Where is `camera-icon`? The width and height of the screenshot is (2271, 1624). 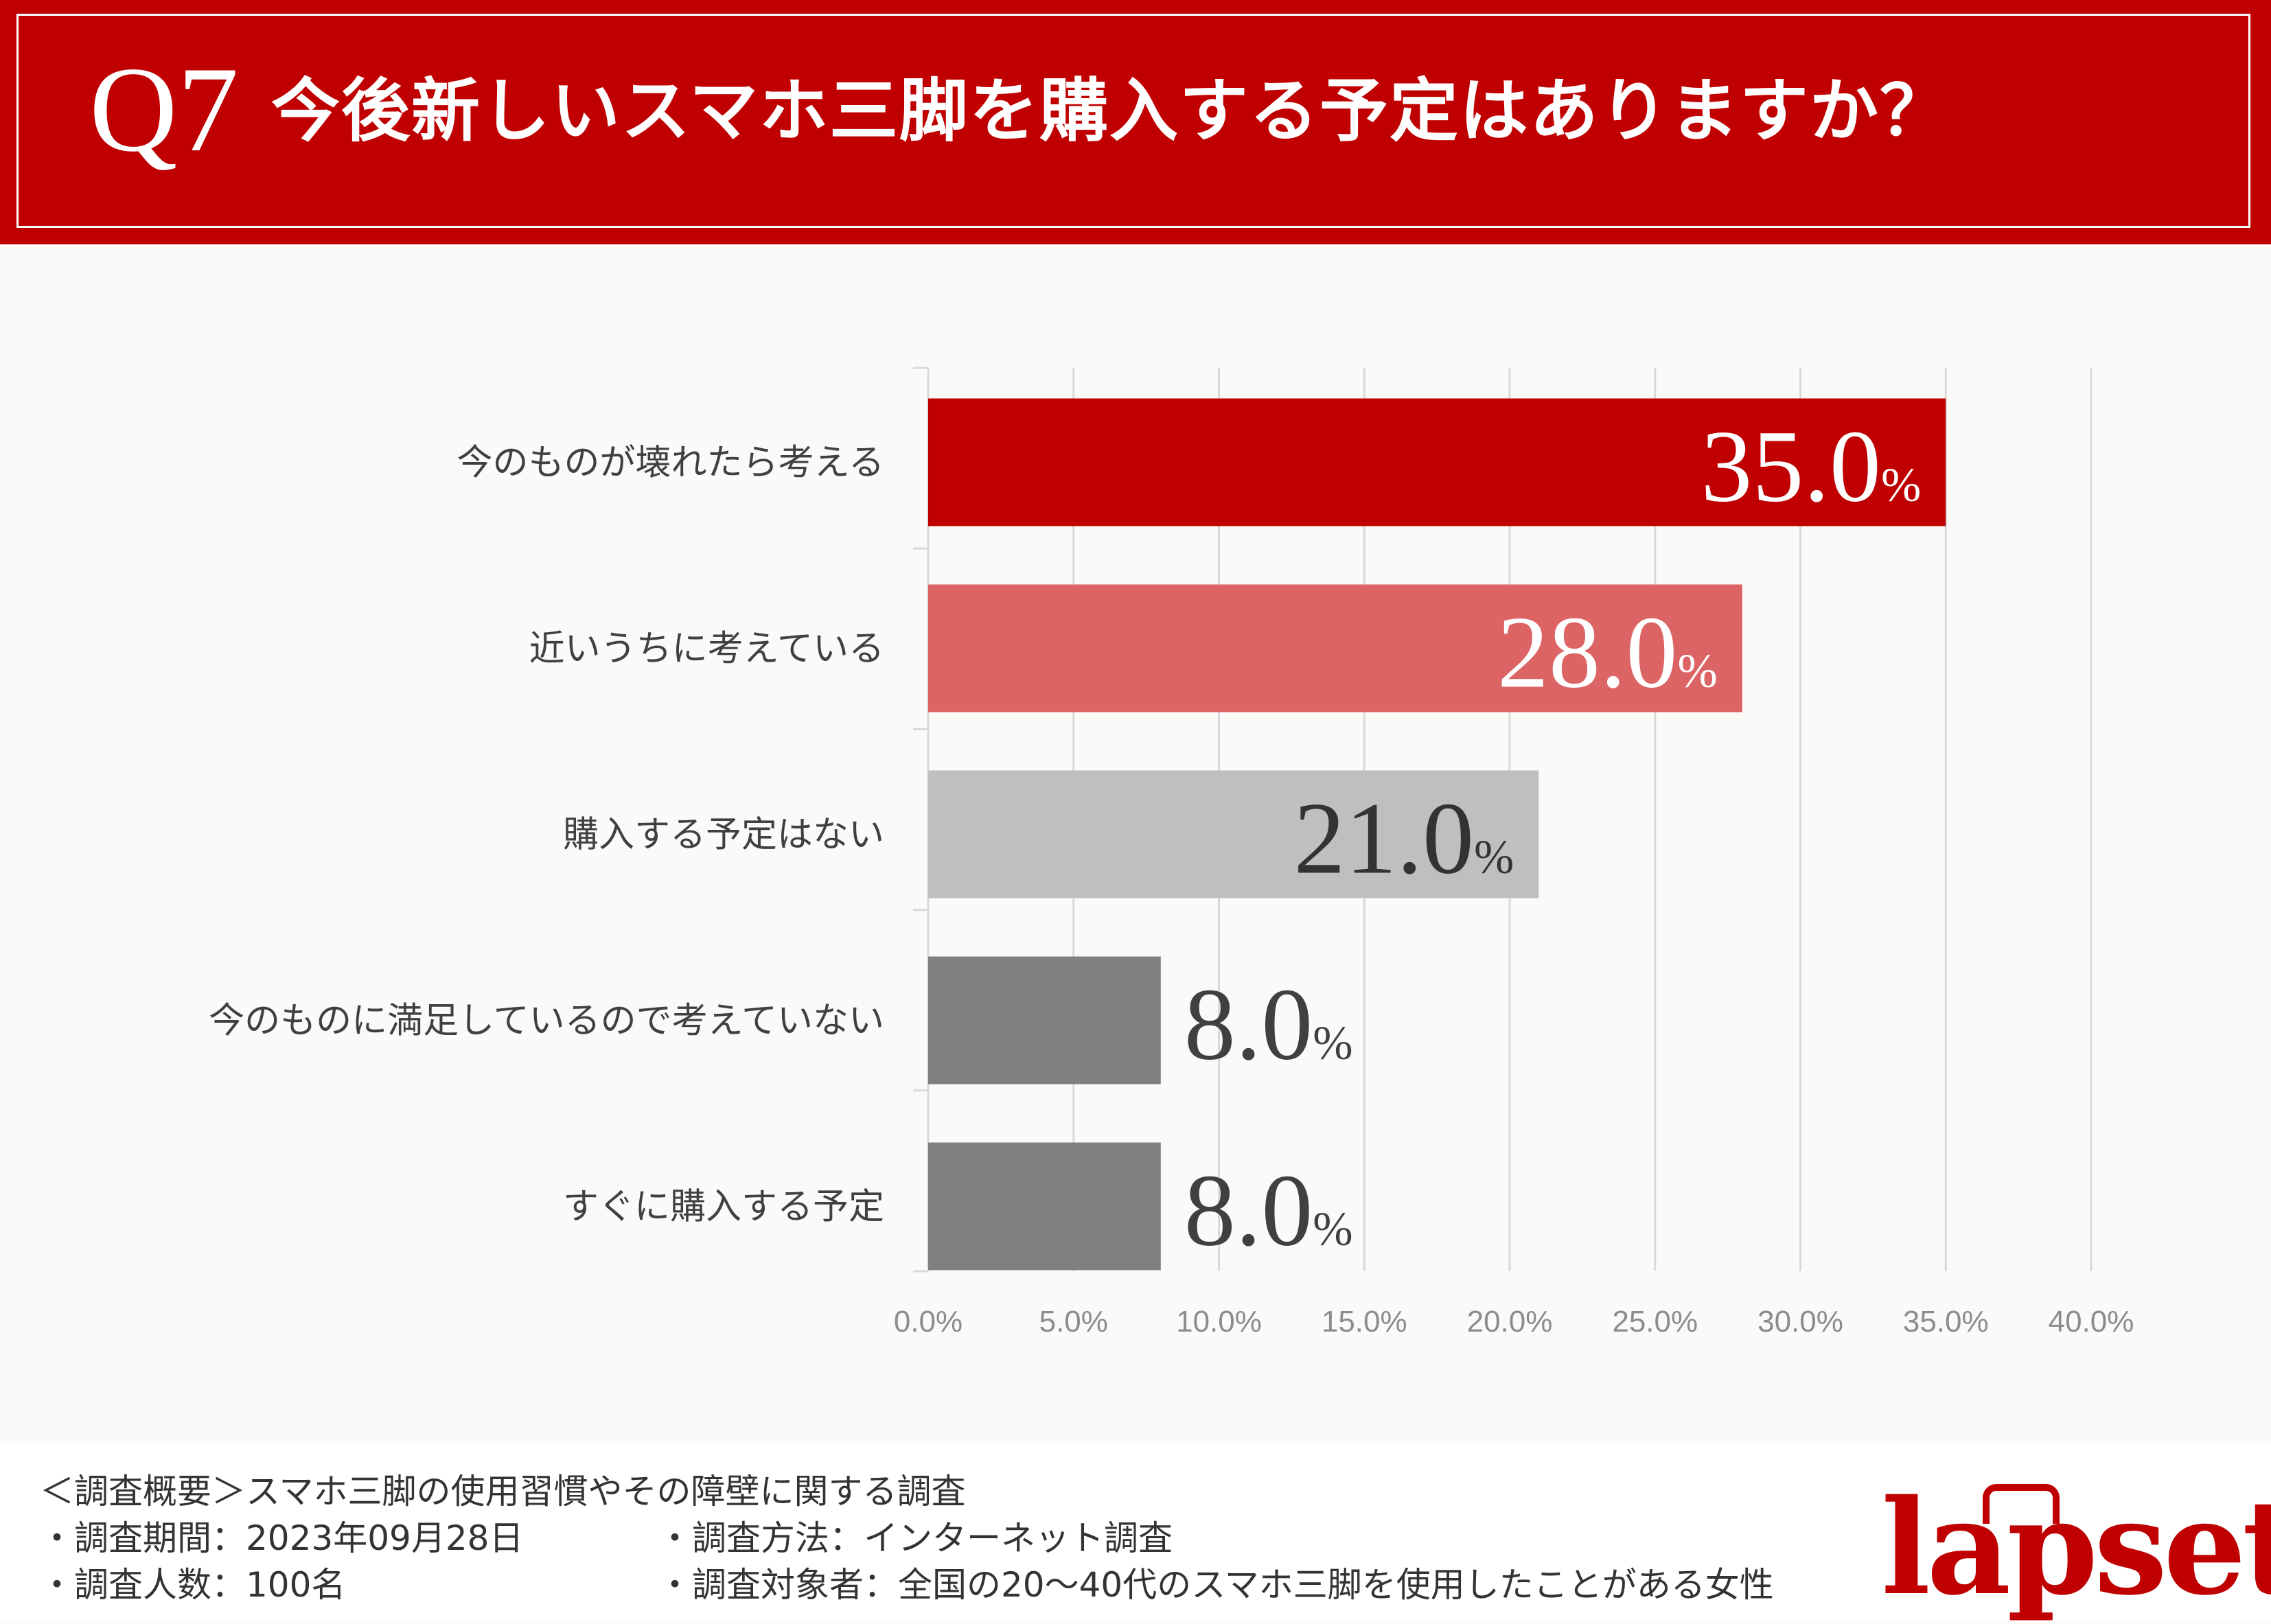 camera-icon is located at coordinates (2021, 1504).